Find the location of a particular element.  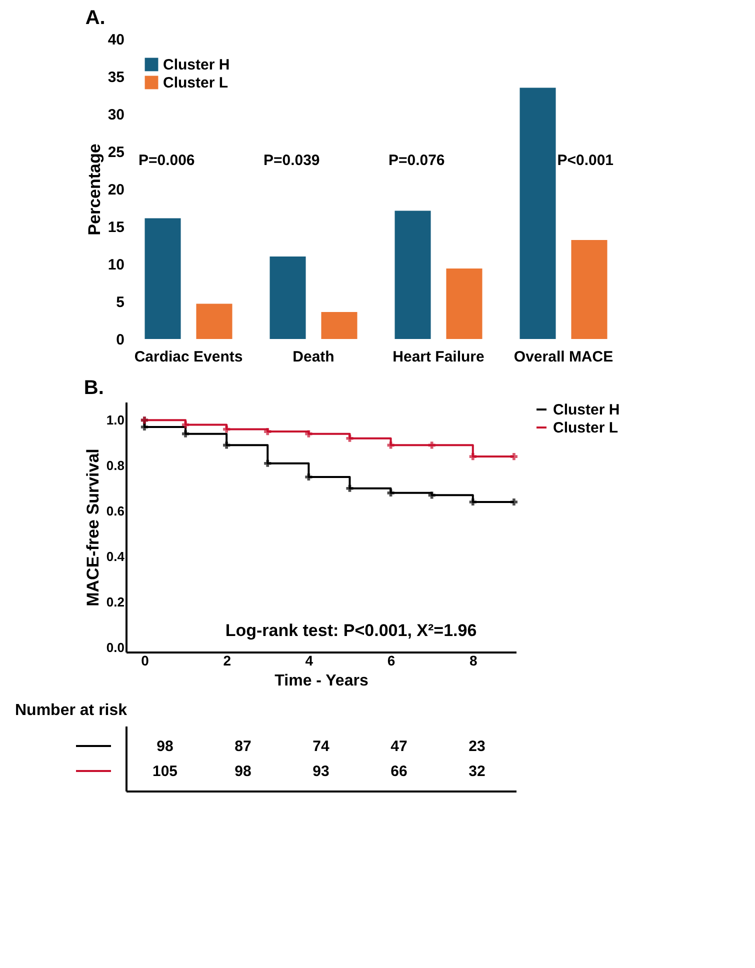

text: Number at risk is located at coordinates (71, 710).